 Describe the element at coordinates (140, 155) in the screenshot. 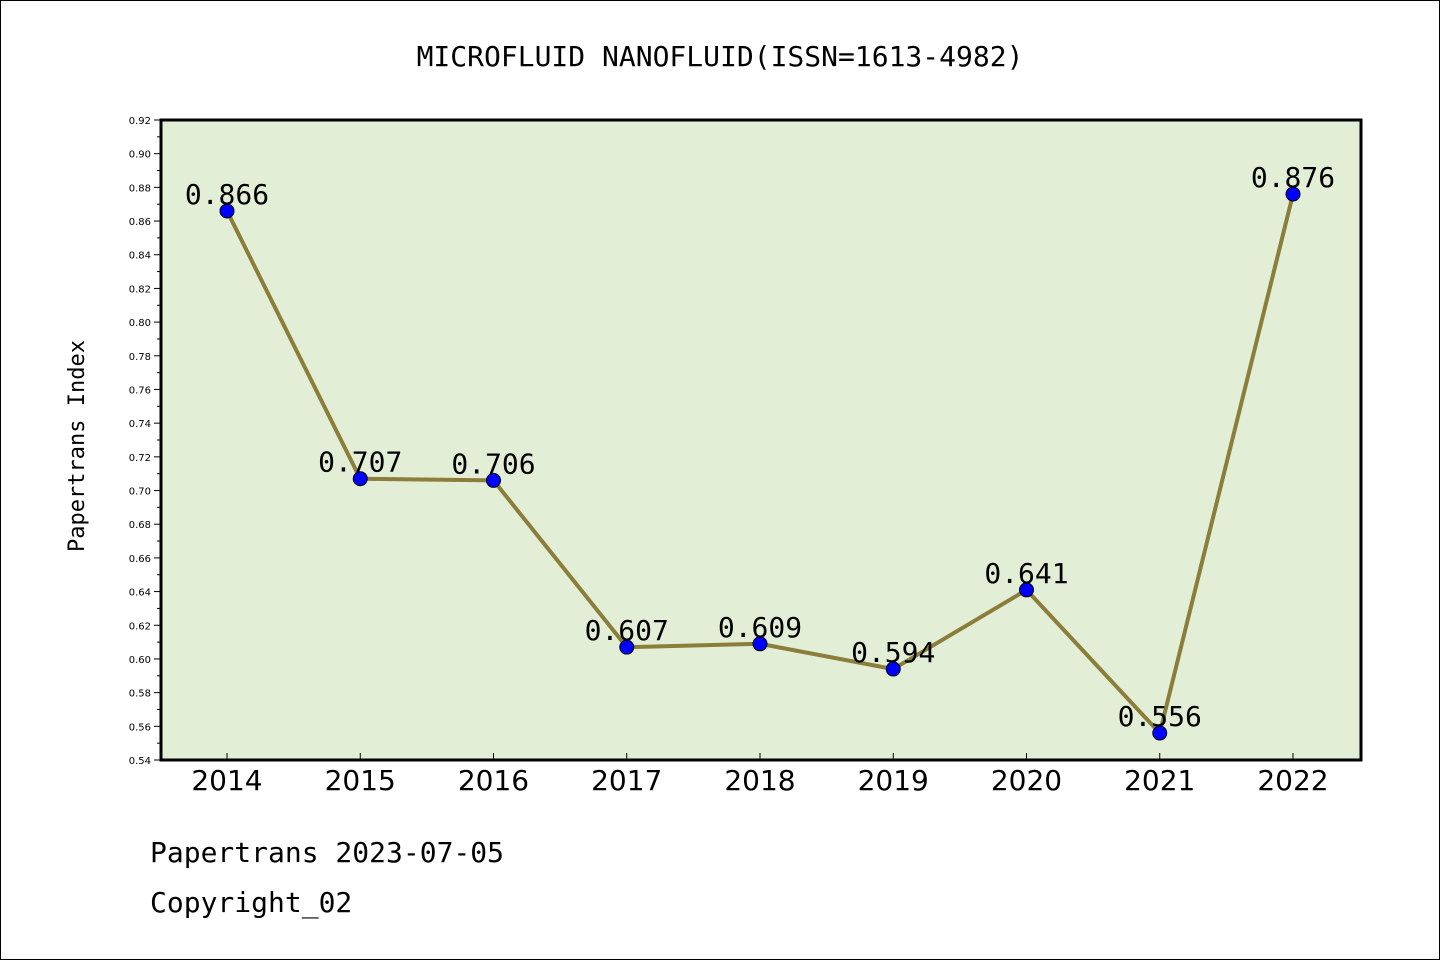

I see `y-tick-label: 0.90` at that location.